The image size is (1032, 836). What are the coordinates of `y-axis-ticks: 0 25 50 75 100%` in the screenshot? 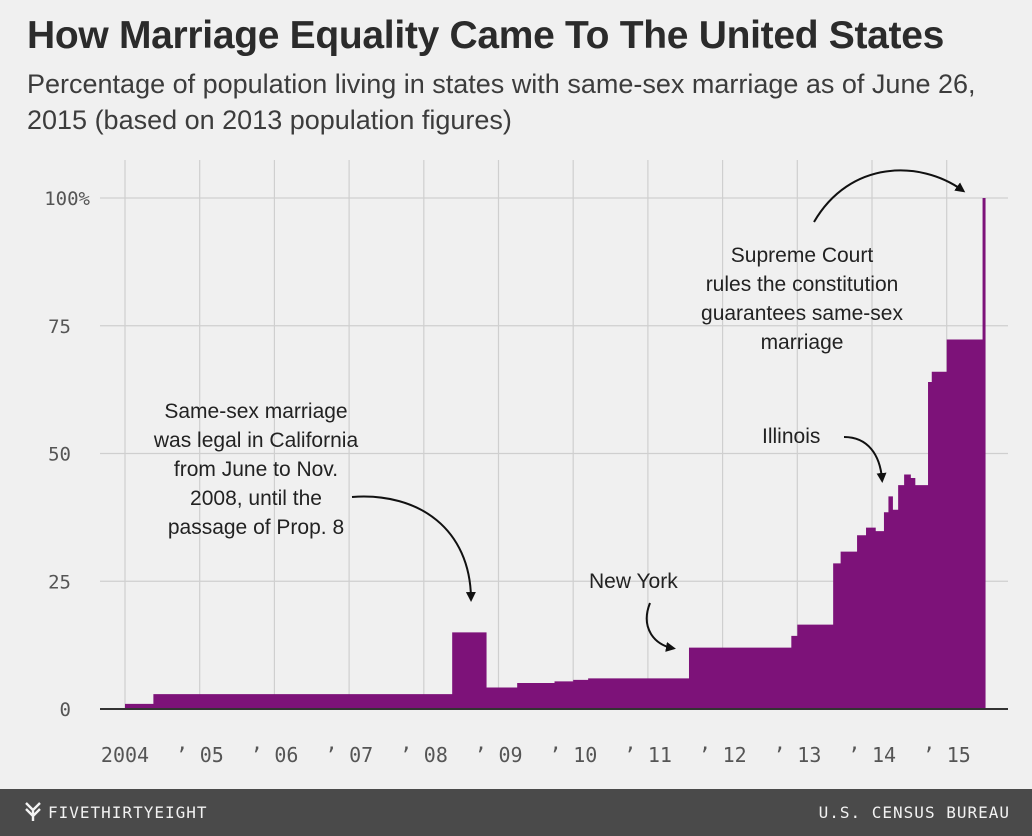 It's located at (67, 454).